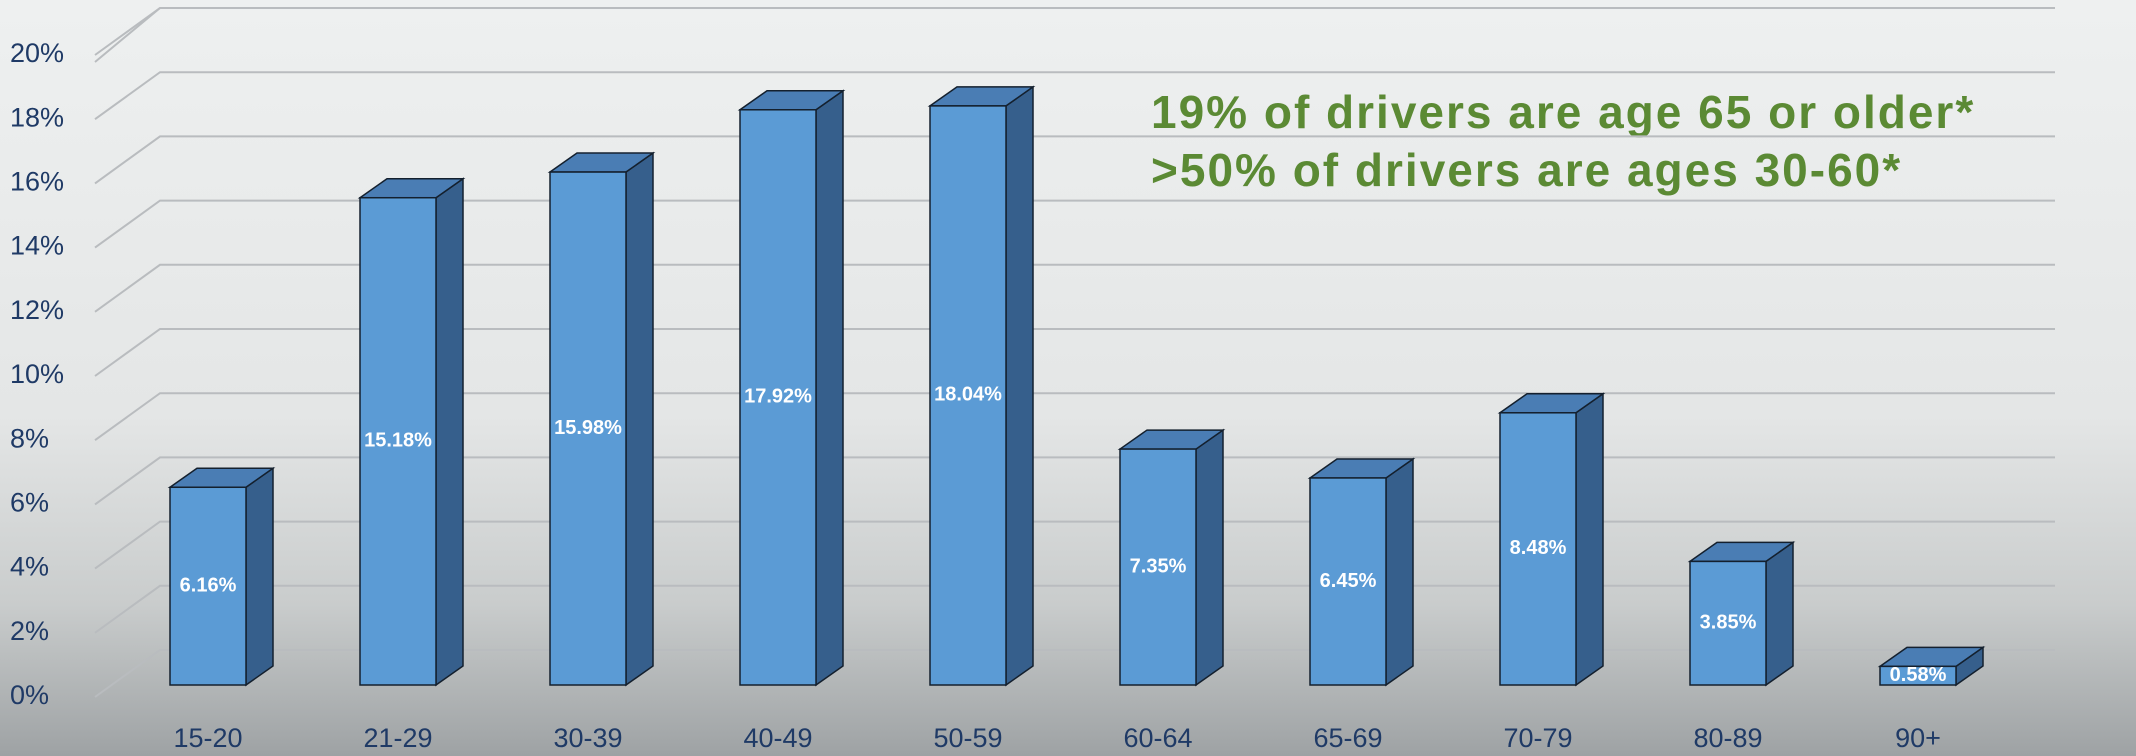  I want to click on data-label: 15.18%, so click(398, 441).